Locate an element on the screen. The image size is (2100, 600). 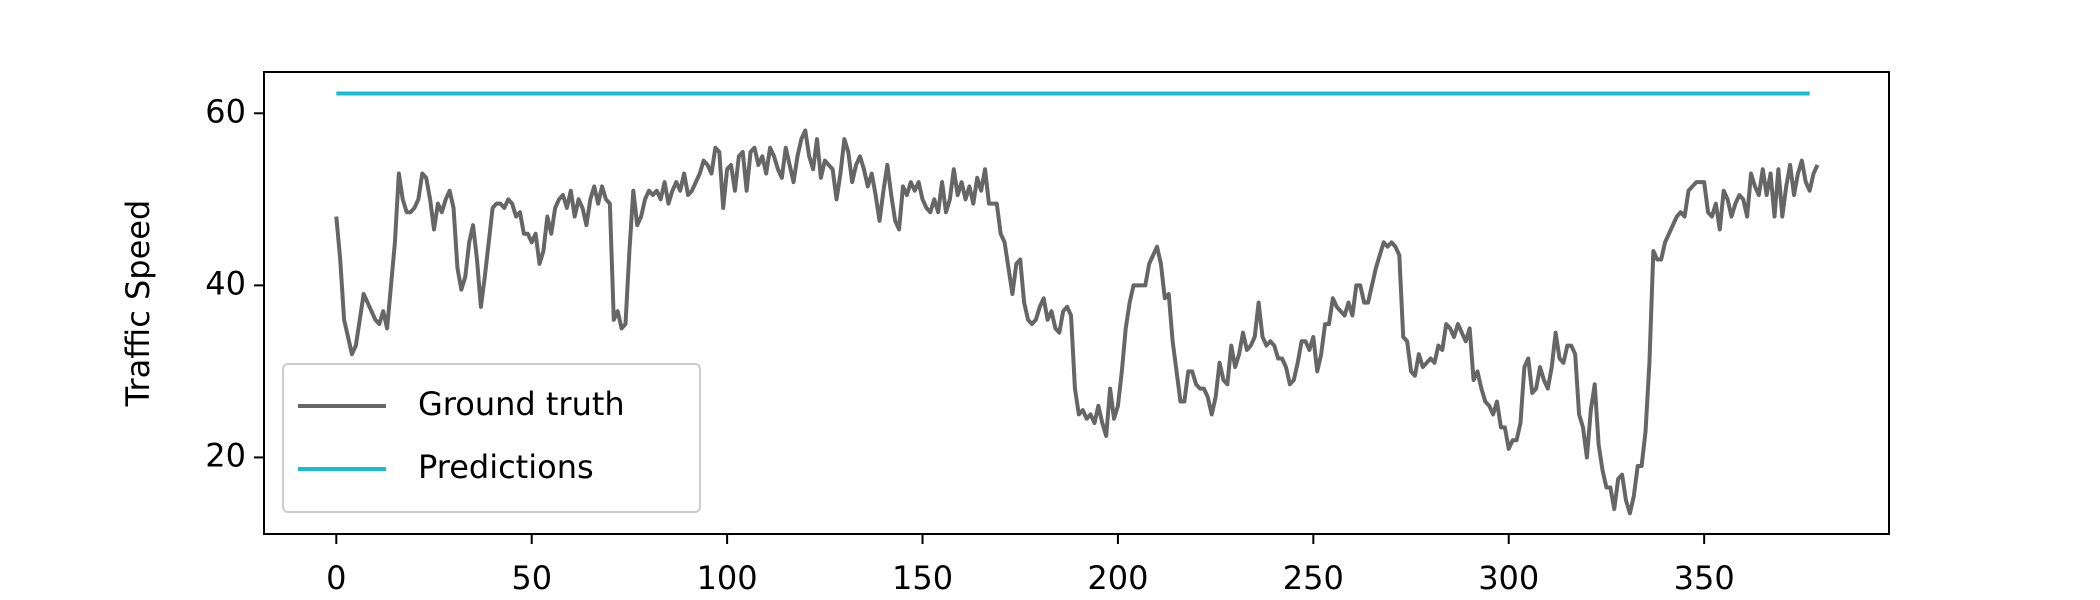
x-tick-label: 200 is located at coordinates (1117, 578).